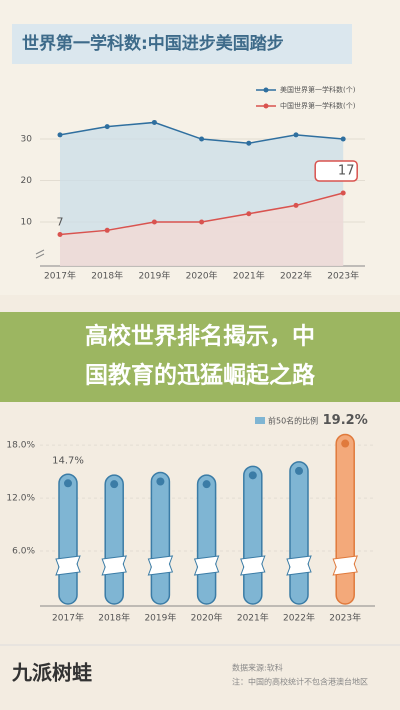 This screenshot has height=710, width=400. Describe the element at coordinates (336, 171) in the screenshot. I see `callout` at that location.